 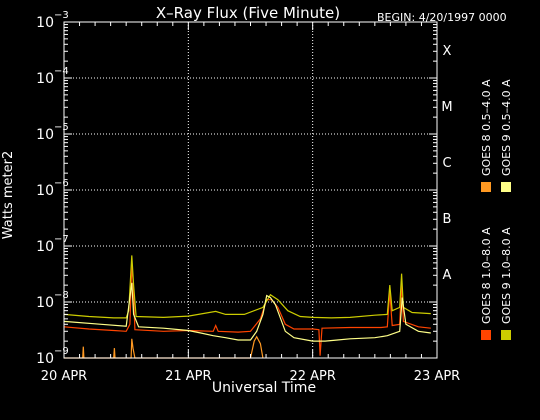 I want to click on y-axis-label: Watts meter2, so click(x=8, y=195).